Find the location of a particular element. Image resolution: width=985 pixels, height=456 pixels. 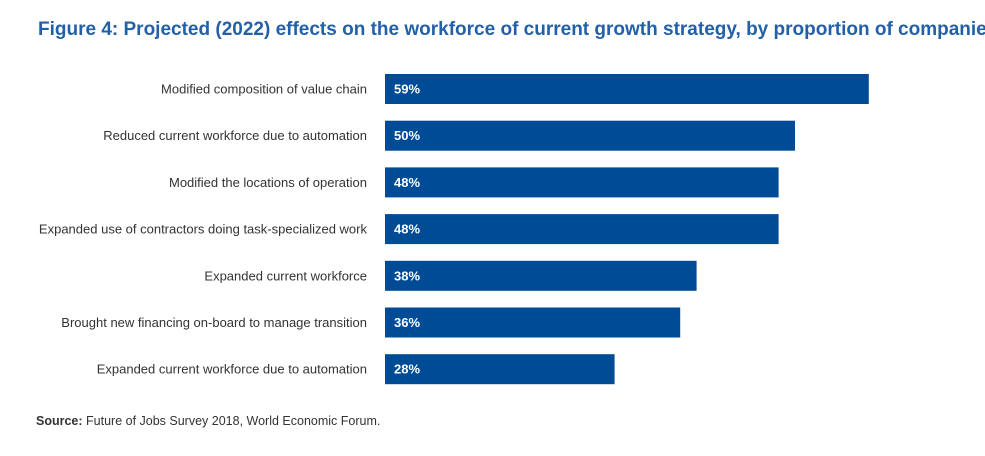

data-label-4: 48% is located at coordinates (407, 229).